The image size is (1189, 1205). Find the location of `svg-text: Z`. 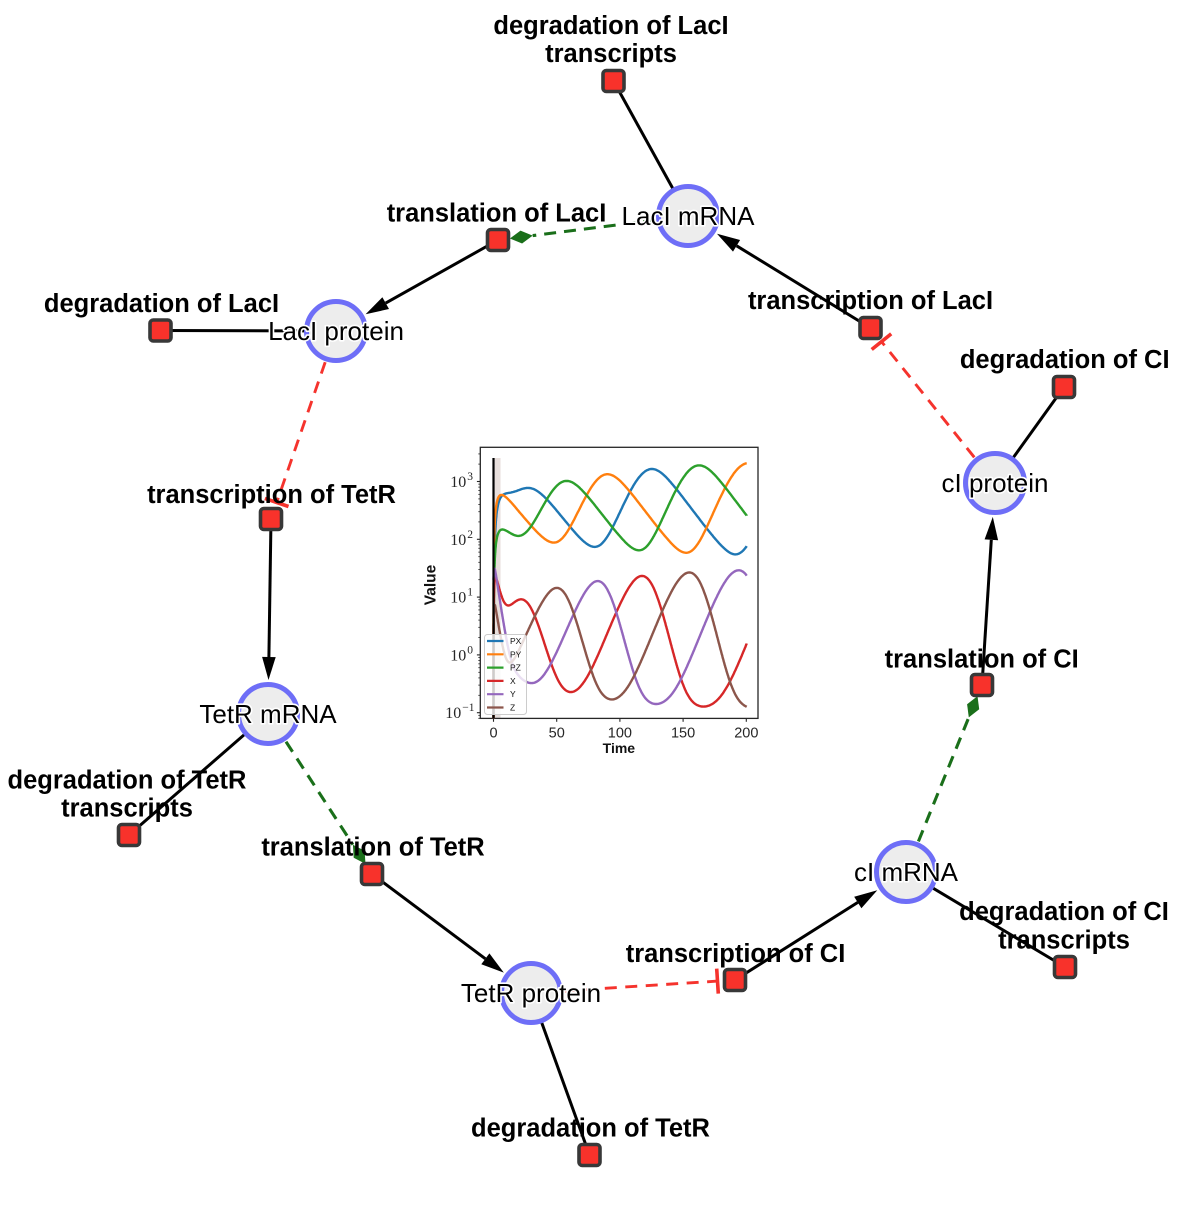

svg-text: Z is located at coordinates (512, 708).